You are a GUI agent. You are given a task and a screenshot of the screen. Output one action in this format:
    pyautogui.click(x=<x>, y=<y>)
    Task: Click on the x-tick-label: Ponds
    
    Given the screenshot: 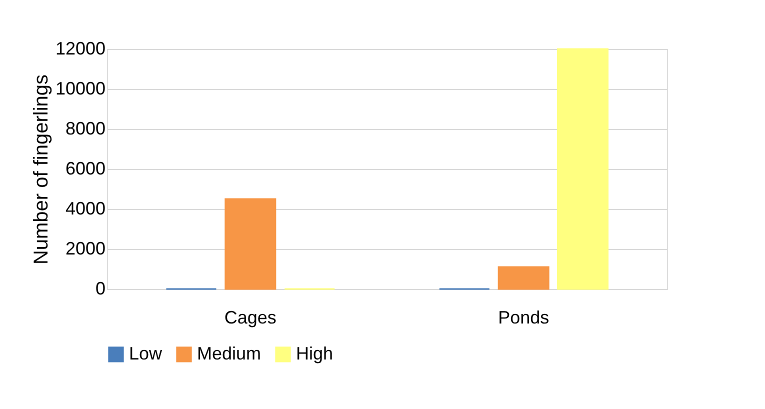 What is the action you would take?
    pyautogui.click(x=524, y=318)
    